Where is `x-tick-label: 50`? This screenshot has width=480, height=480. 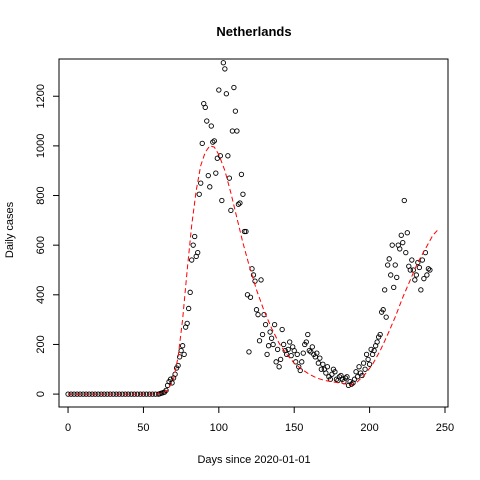 x-tick-label: 50 is located at coordinates (143, 428).